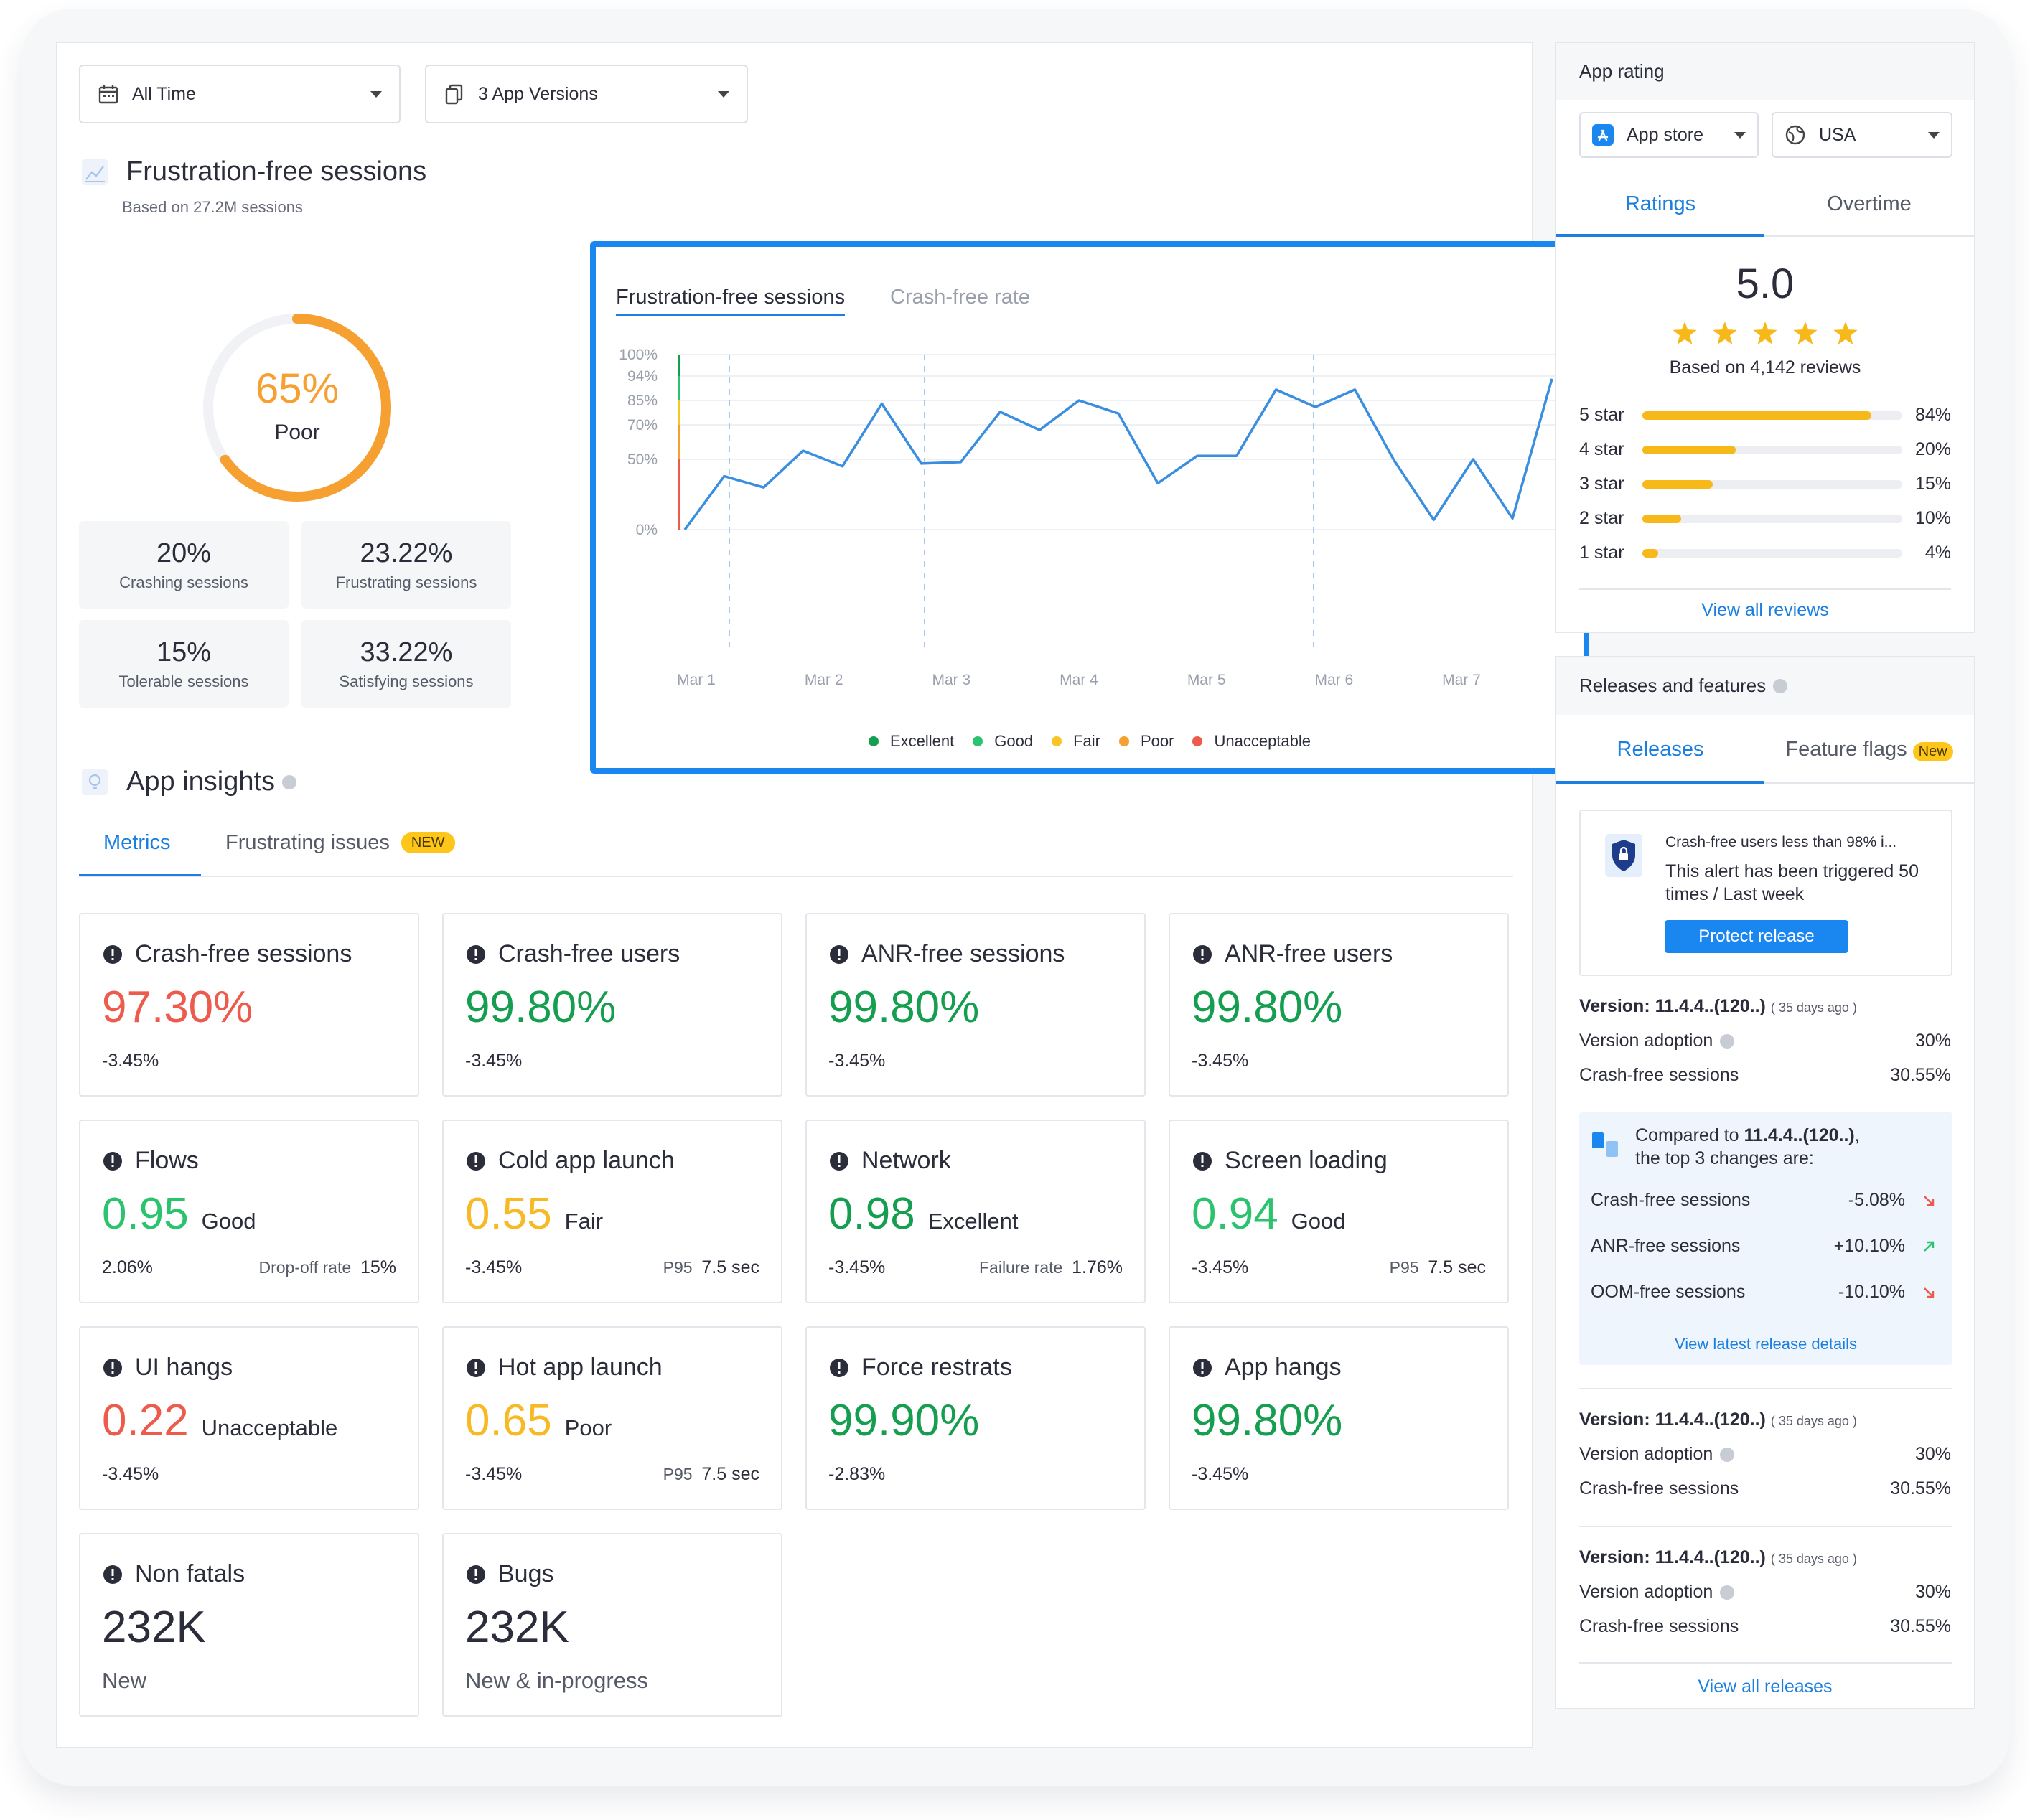  I want to click on metric-card: Crash-free sessions 97.30% -3.45%, so click(249, 1005).